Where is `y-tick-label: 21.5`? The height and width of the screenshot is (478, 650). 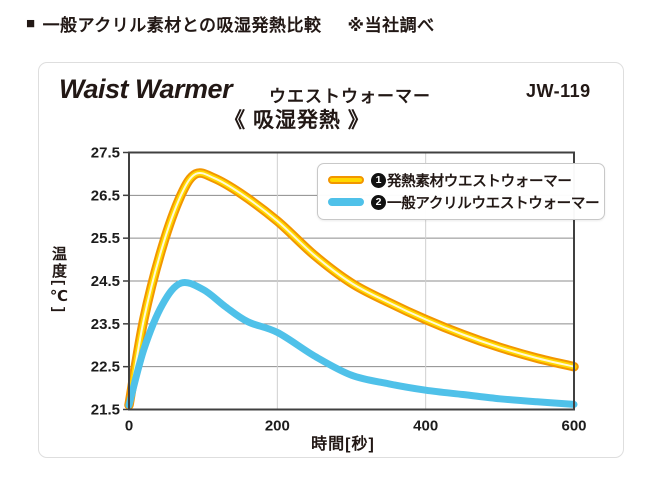 y-tick-label: 21.5 is located at coordinates (105, 410).